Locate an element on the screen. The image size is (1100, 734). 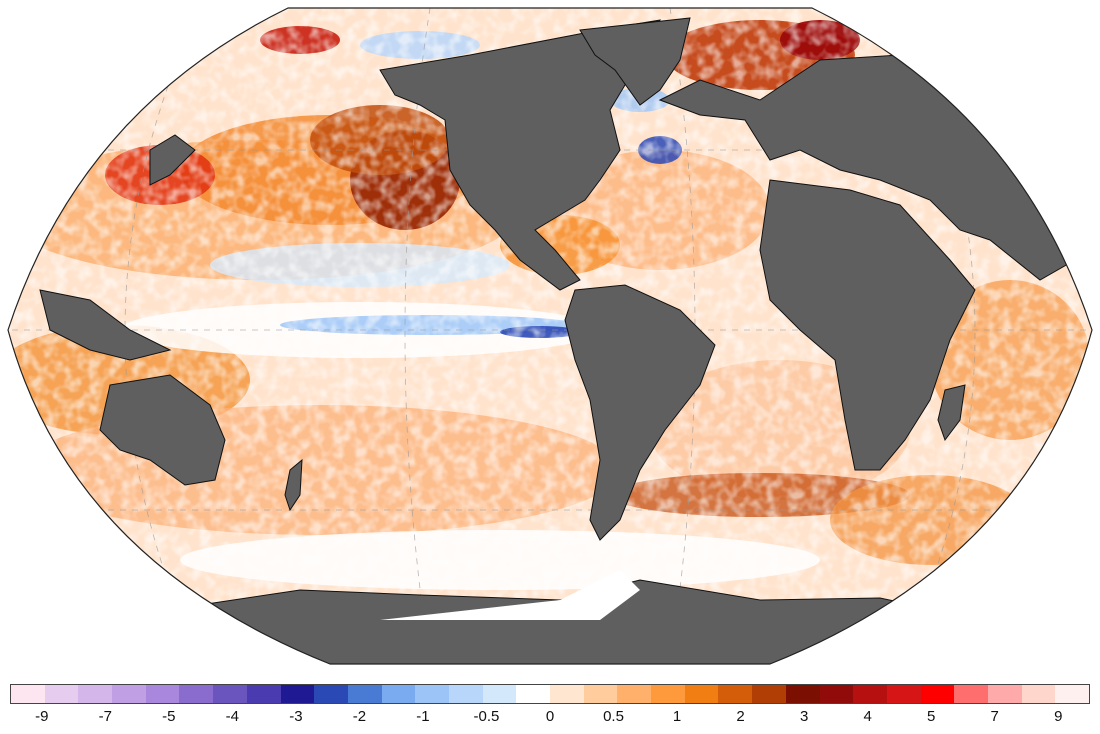
antarctica is located at coordinates (580, 621).